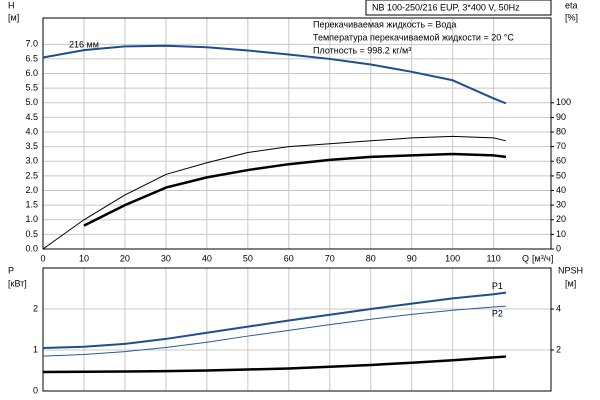 This screenshot has width=600, height=400. I want to click on y2-tick-label: 100, so click(563, 102).